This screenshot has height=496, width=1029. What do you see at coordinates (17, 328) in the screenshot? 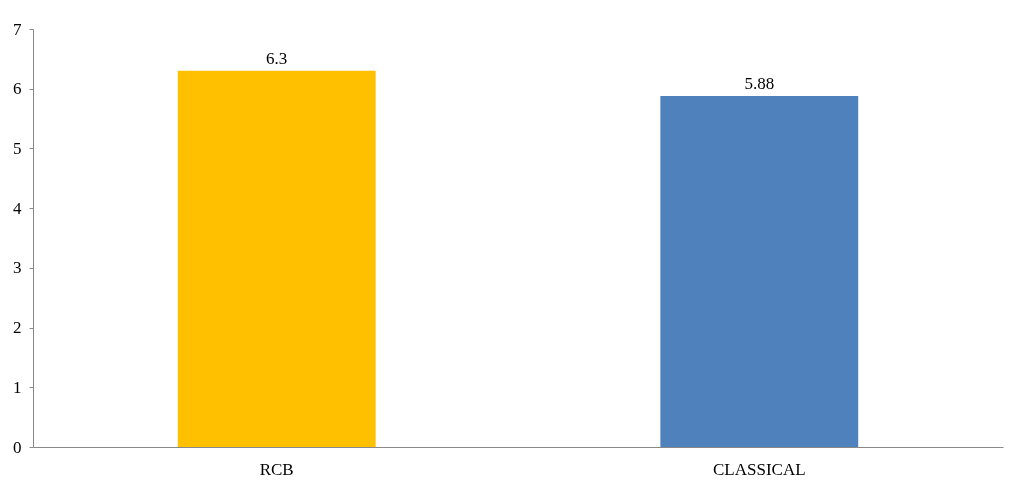
I see `y-tick-label: 2` at bounding box center [17, 328].